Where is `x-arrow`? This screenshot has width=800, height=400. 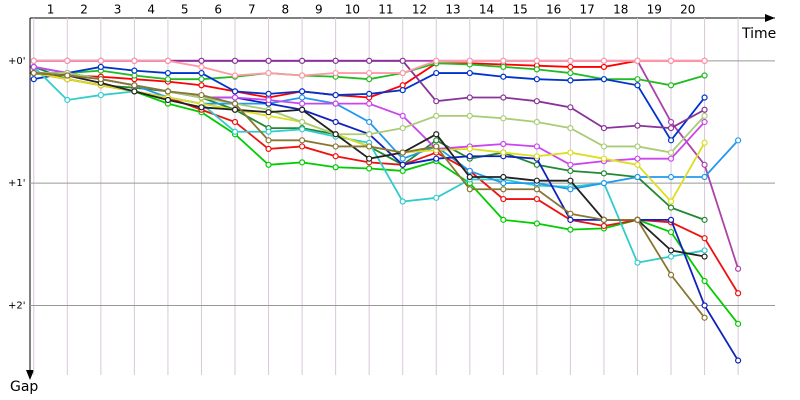
x-arrow is located at coordinates (770, 18).